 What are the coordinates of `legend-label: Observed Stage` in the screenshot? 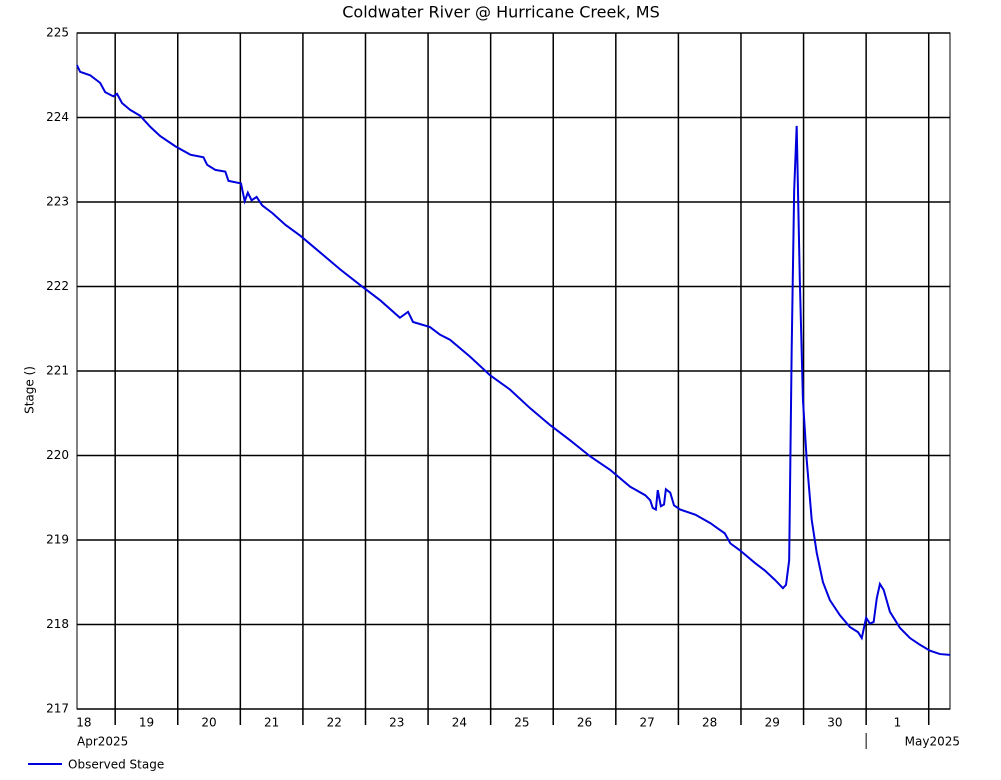 It's located at (116, 765).